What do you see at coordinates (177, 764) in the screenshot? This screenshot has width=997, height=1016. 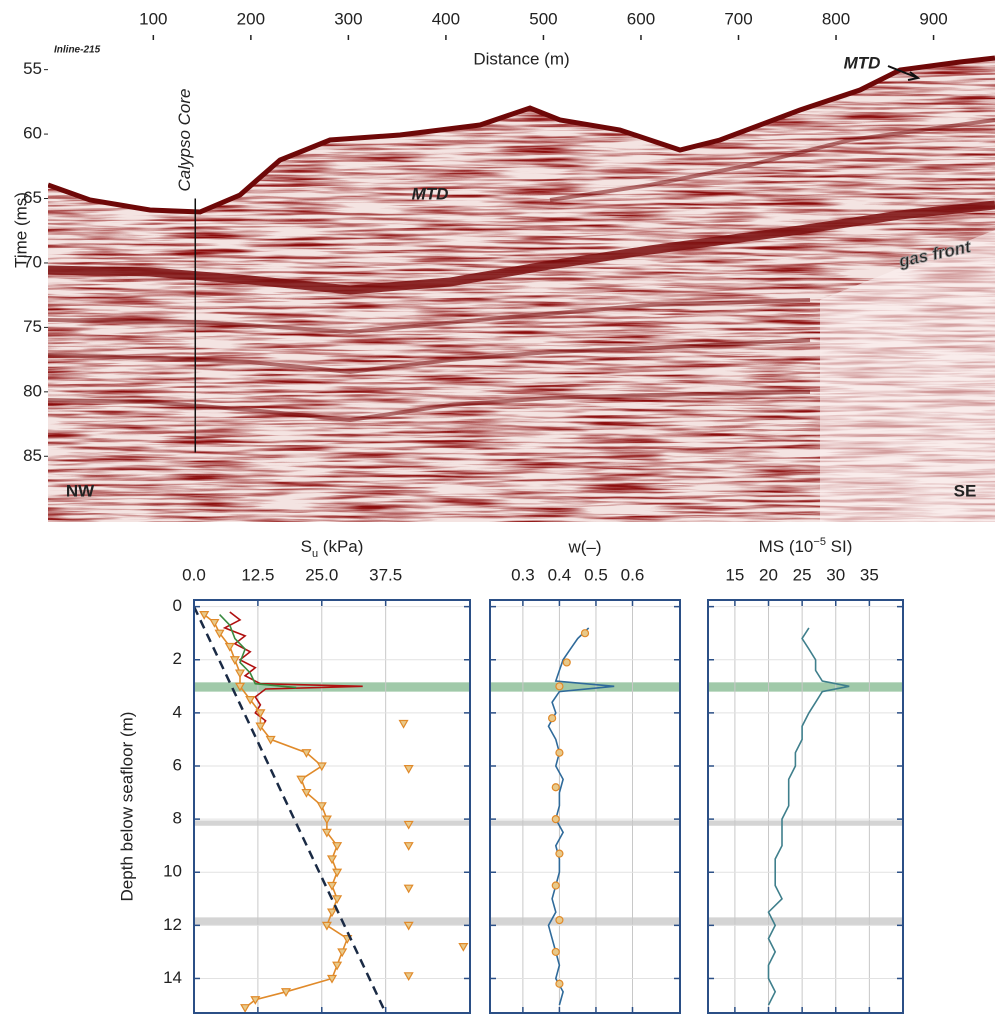 I see `y-tick-label: 6` at bounding box center [177, 764].